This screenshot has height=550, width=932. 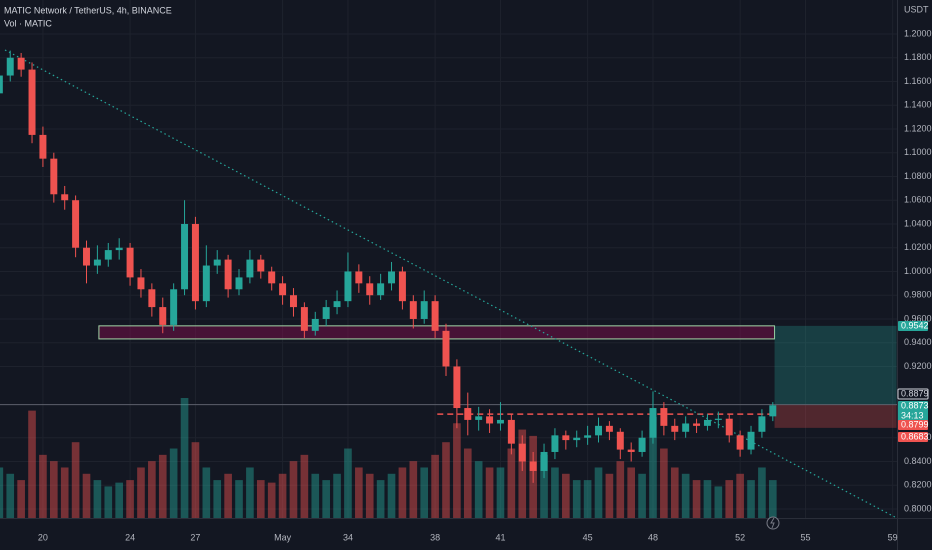 What do you see at coordinates (918, 128) in the screenshot?
I see `y-tick-label: 1.1200` at bounding box center [918, 128].